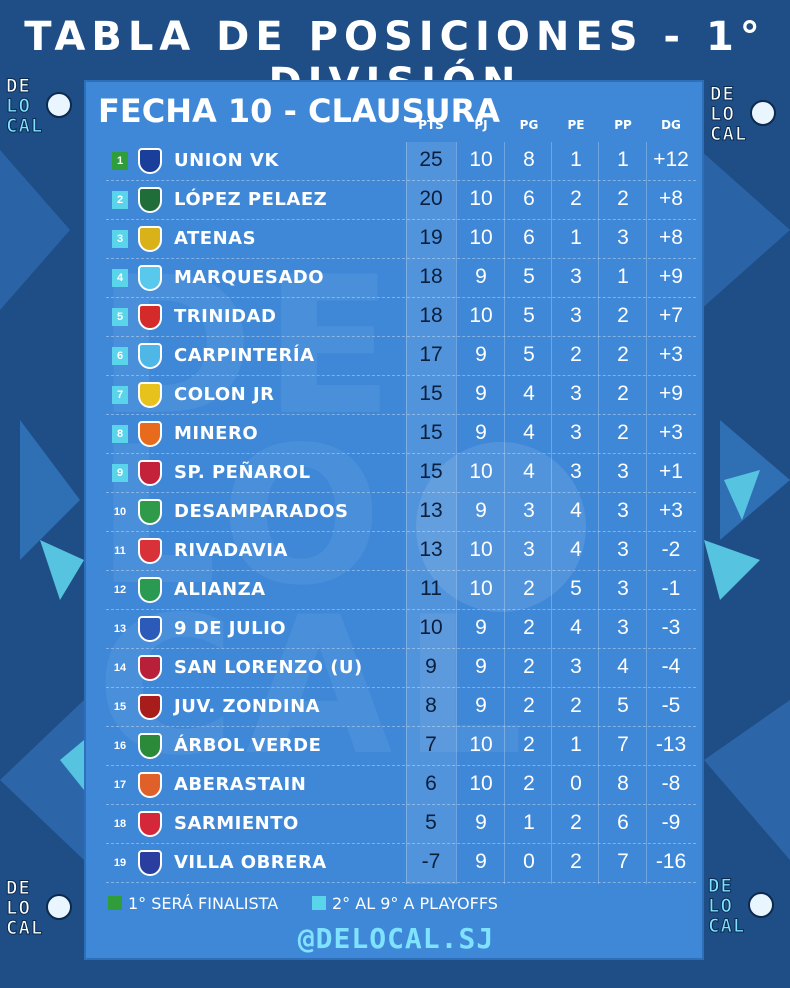 The image size is (790, 988). I want to click on cell-dg: -9, so click(671, 822).